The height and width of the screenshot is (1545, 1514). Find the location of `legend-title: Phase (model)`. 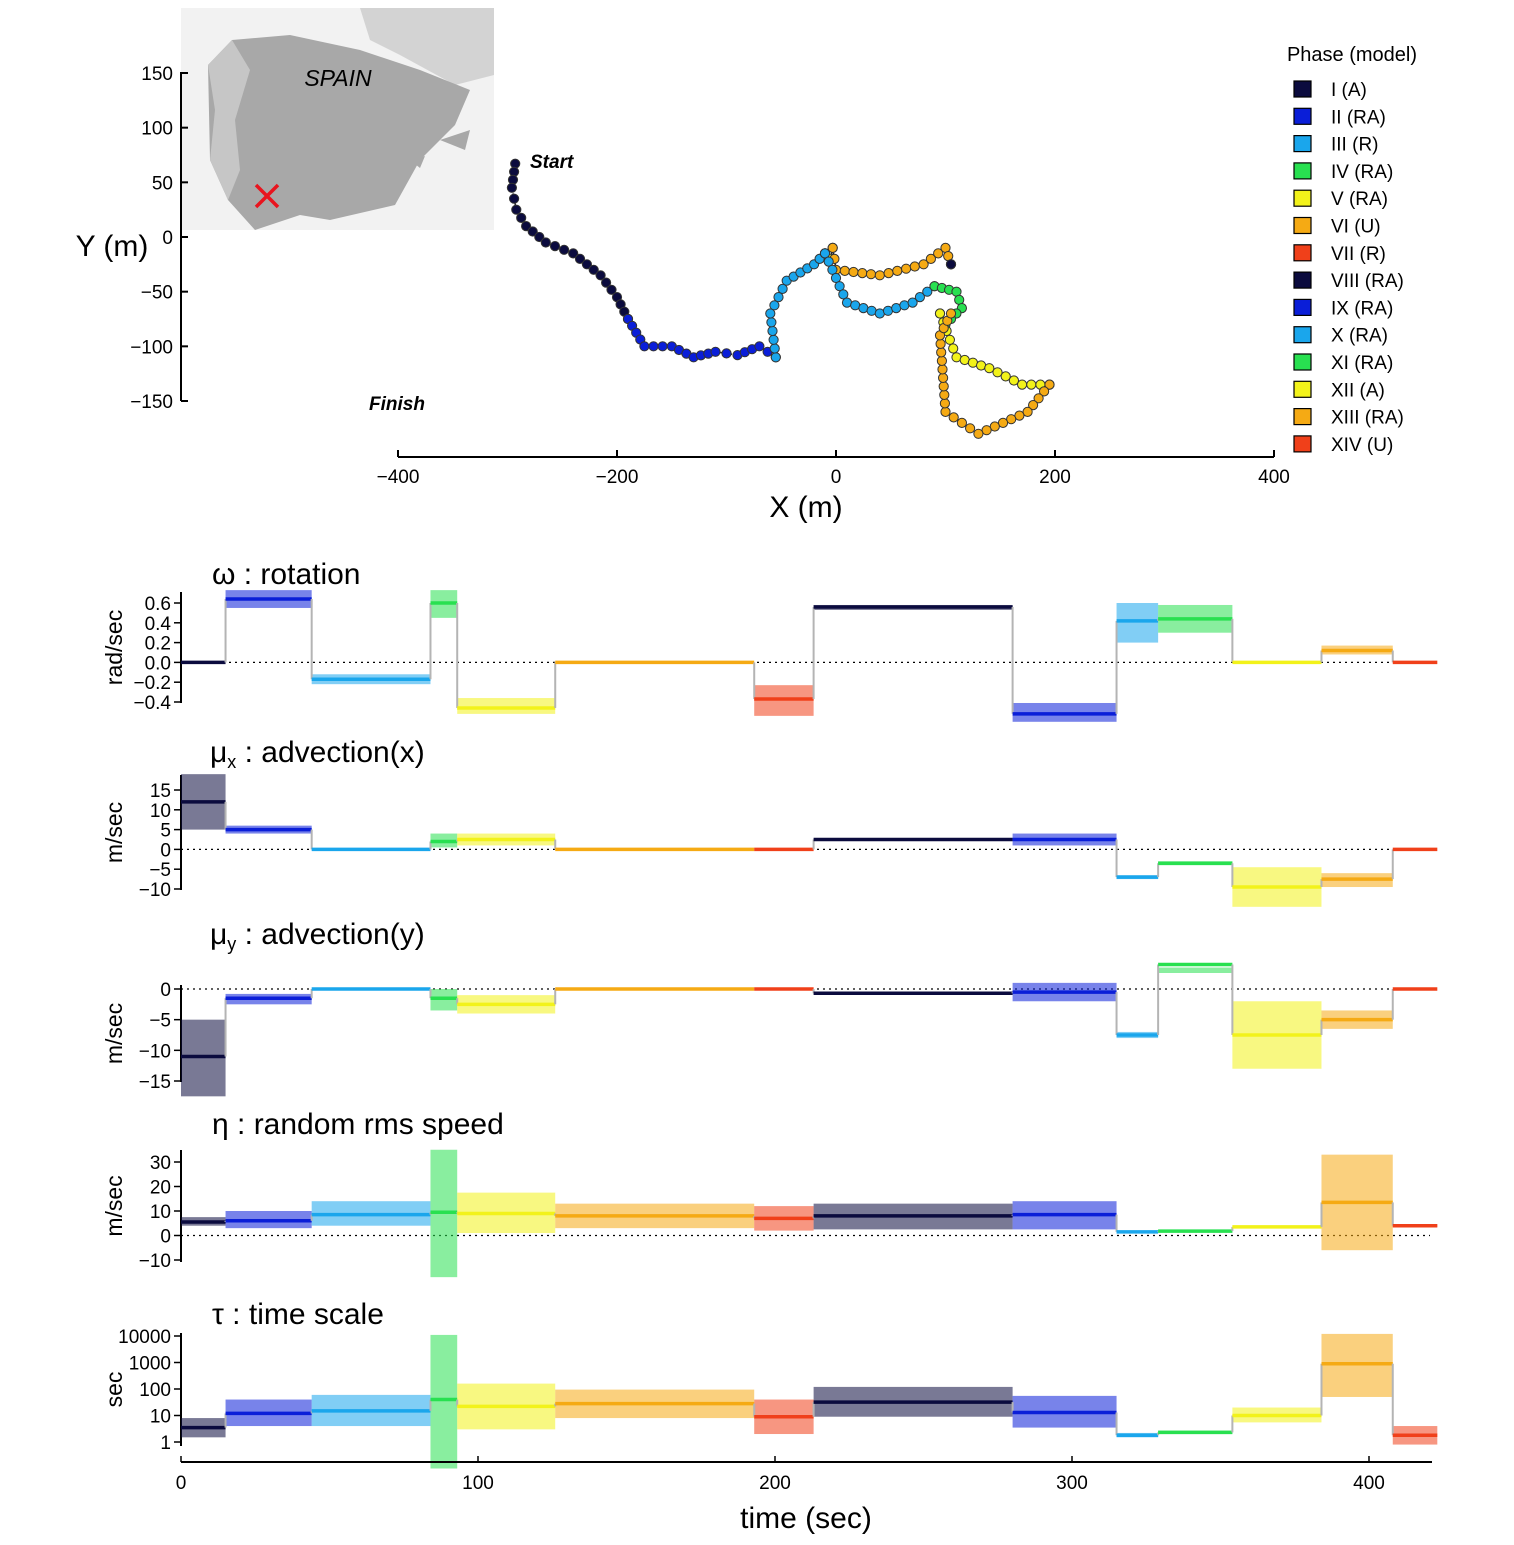

legend-title: Phase (model) is located at coordinates (1352, 55).